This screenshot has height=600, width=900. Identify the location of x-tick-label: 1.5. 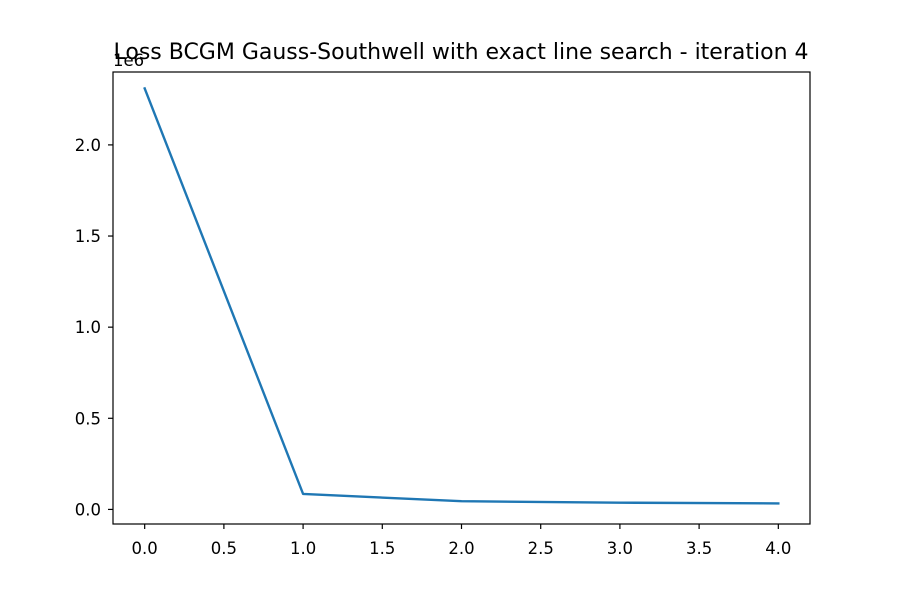
(382, 548).